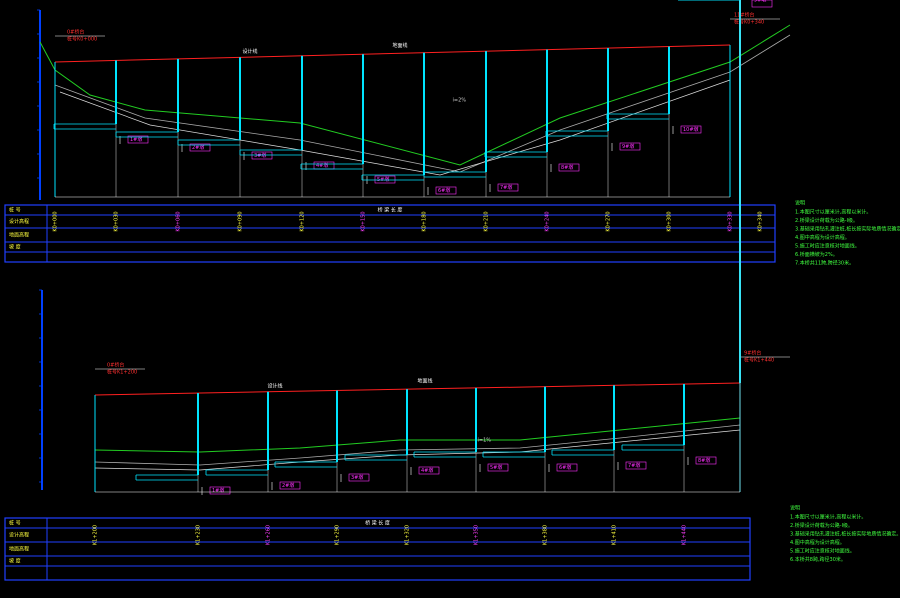  I want to click on station: K1+380, so click(546, 535).